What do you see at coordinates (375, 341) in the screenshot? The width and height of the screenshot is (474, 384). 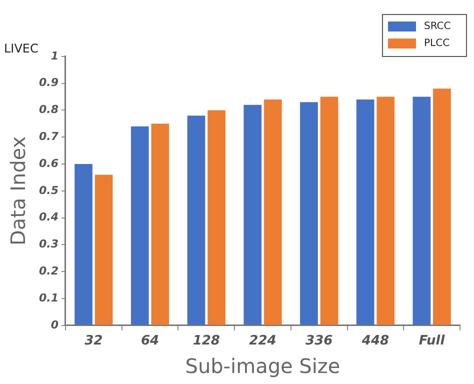 I see `x-tick-label: 448` at bounding box center [375, 341].